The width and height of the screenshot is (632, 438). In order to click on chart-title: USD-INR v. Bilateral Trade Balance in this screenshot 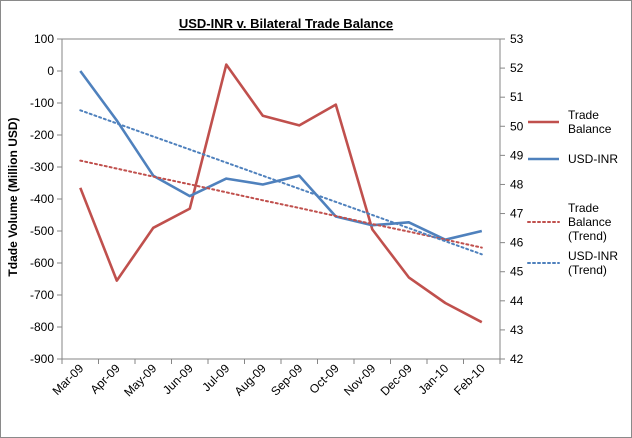, I will do `click(286, 23)`.